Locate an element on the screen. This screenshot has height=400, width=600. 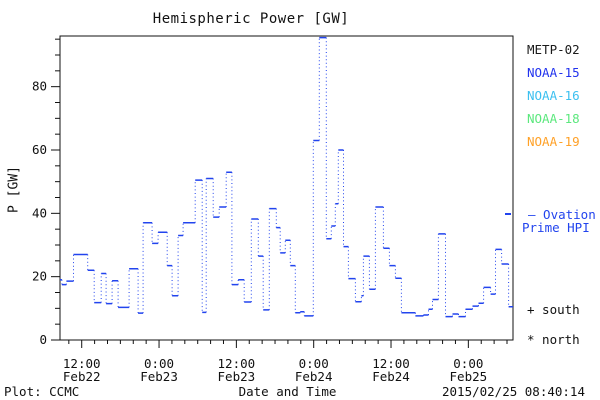
x-tick-date-label: Feb25 is located at coordinates (469, 376).